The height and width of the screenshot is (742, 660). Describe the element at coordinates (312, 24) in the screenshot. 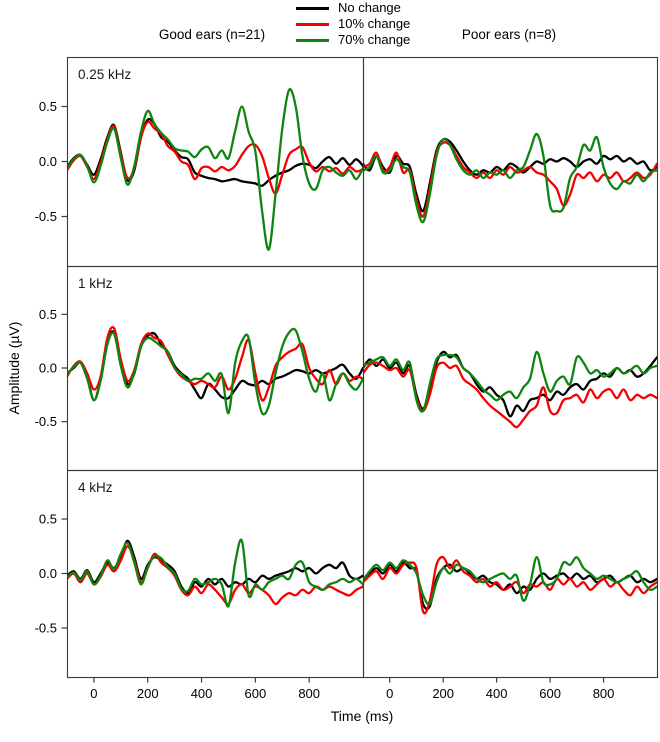

I see `legend-line-swatch-red` at that location.